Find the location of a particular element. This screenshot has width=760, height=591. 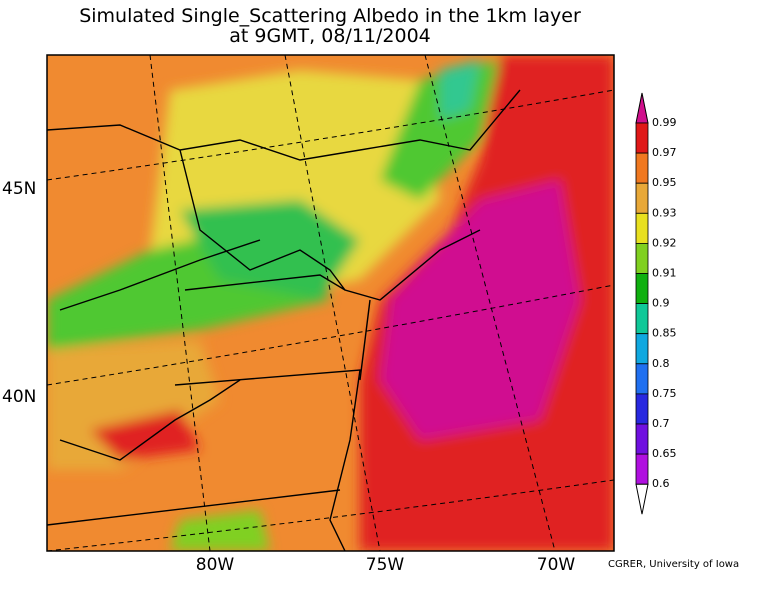

lon-label: 80W is located at coordinates (215, 565).